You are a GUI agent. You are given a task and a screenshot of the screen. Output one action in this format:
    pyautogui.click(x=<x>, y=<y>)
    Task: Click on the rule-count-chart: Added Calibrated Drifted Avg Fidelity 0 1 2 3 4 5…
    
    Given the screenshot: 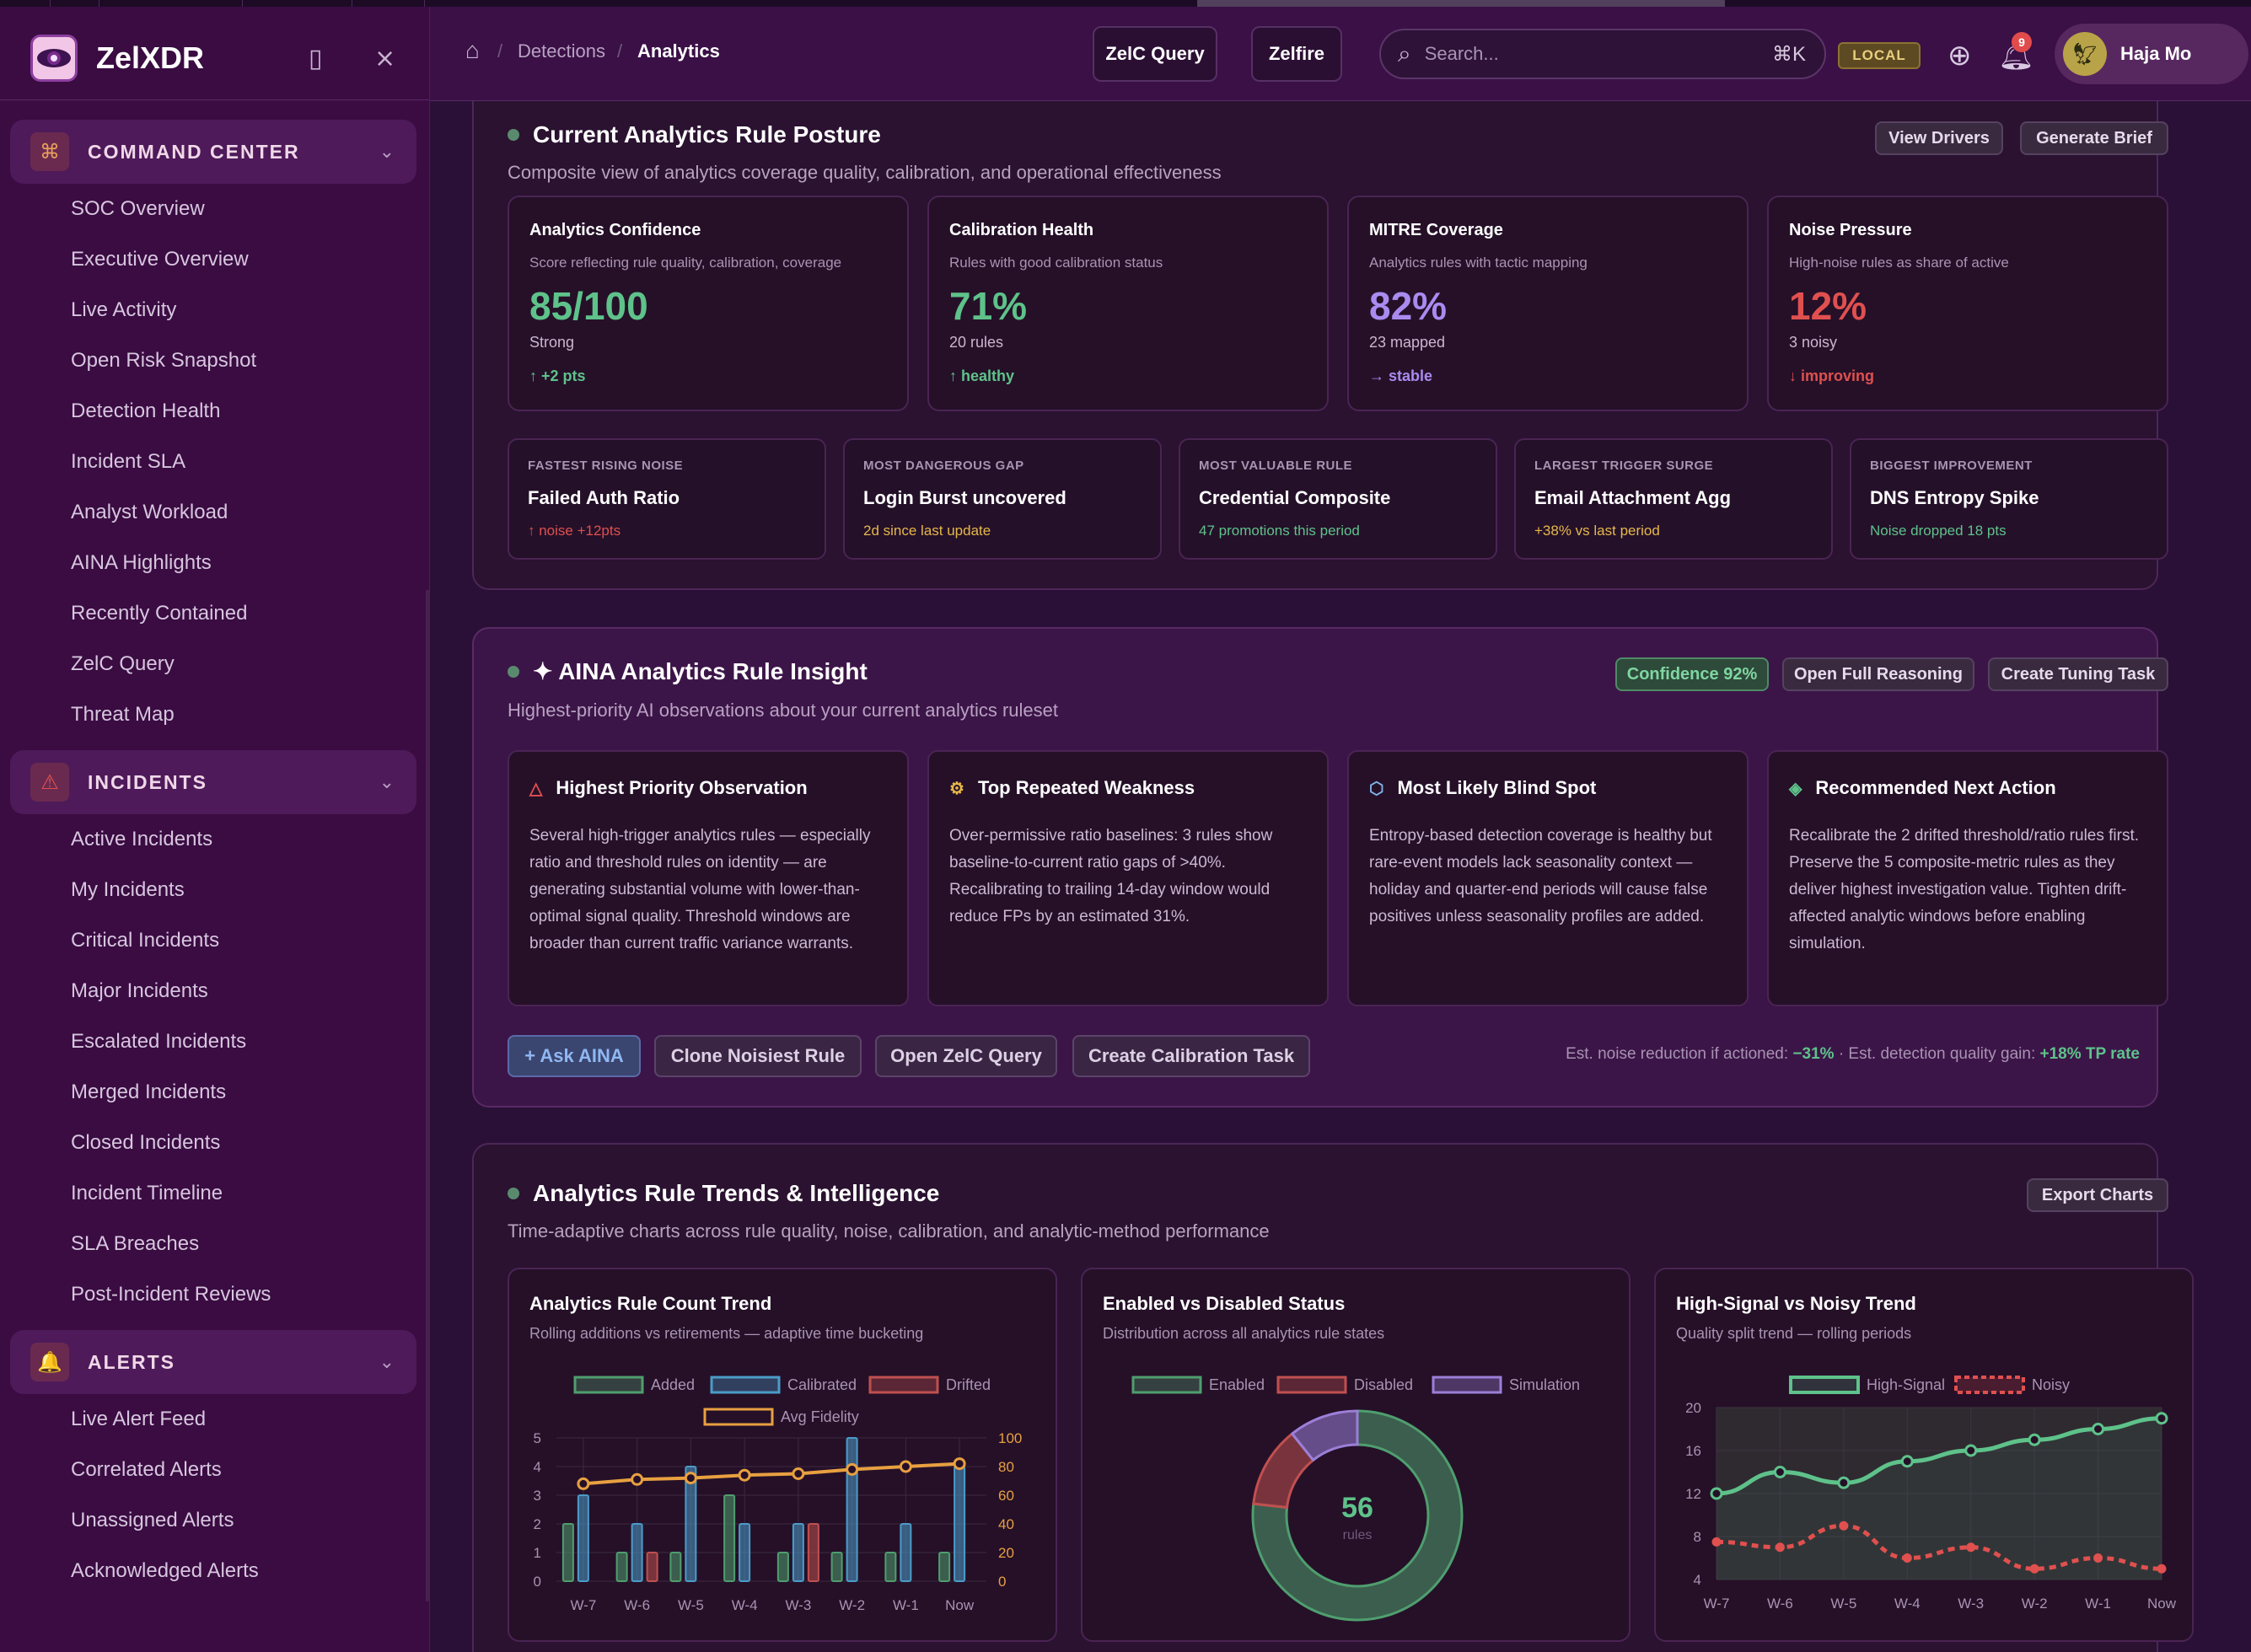 What is the action you would take?
    pyautogui.click(x=778, y=1494)
    